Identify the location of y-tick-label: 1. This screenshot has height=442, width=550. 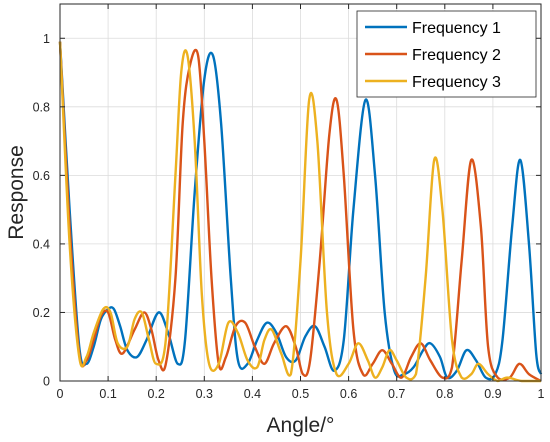
(46, 39).